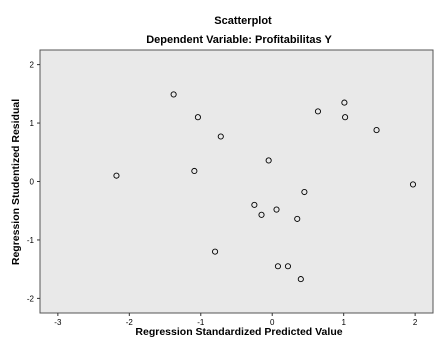 This screenshot has width=435, height=350. Describe the element at coordinates (31, 240) in the screenshot. I see `y-tick-label: -1` at that location.